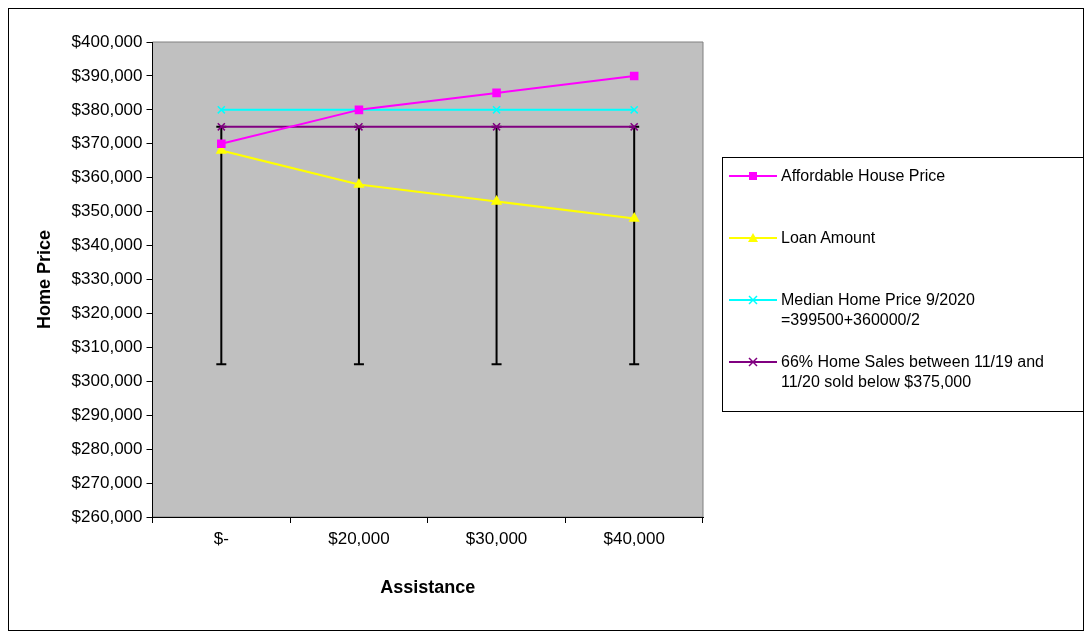 This screenshot has width=1084, height=631. What do you see at coordinates (496, 538) in the screenshot?
I see `x-tick-label: $30,000` at bounding box center [496, 538].